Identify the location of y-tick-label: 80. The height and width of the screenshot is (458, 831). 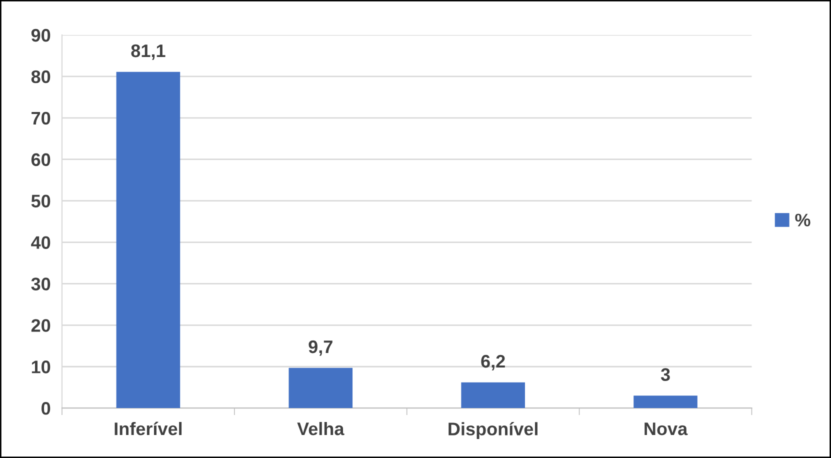
(40, 77).